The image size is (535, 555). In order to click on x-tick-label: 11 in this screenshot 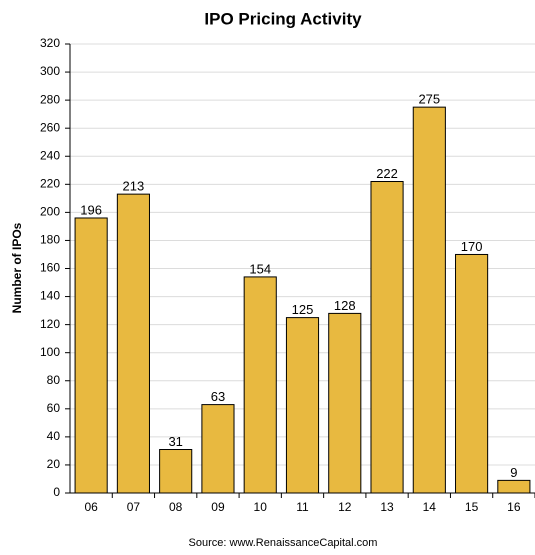, I will do `click(302, 507)`.